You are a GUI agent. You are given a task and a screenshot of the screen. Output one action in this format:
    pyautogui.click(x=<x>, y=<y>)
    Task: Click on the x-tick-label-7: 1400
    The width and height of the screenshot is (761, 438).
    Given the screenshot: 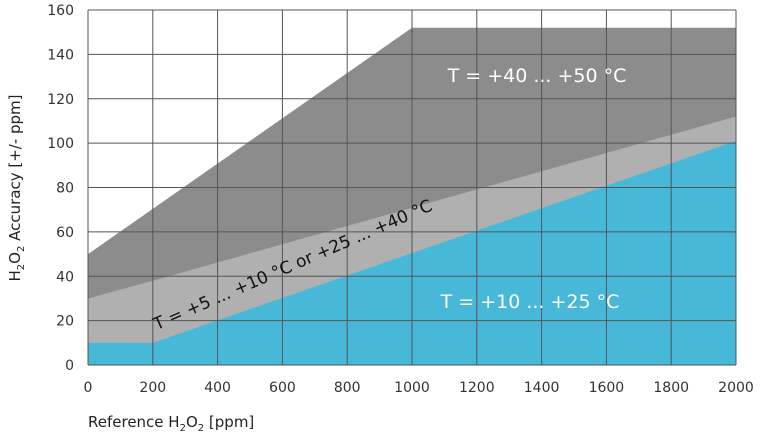 What is the action you would take?
    pyautogui.click(x=542, y=388)
    